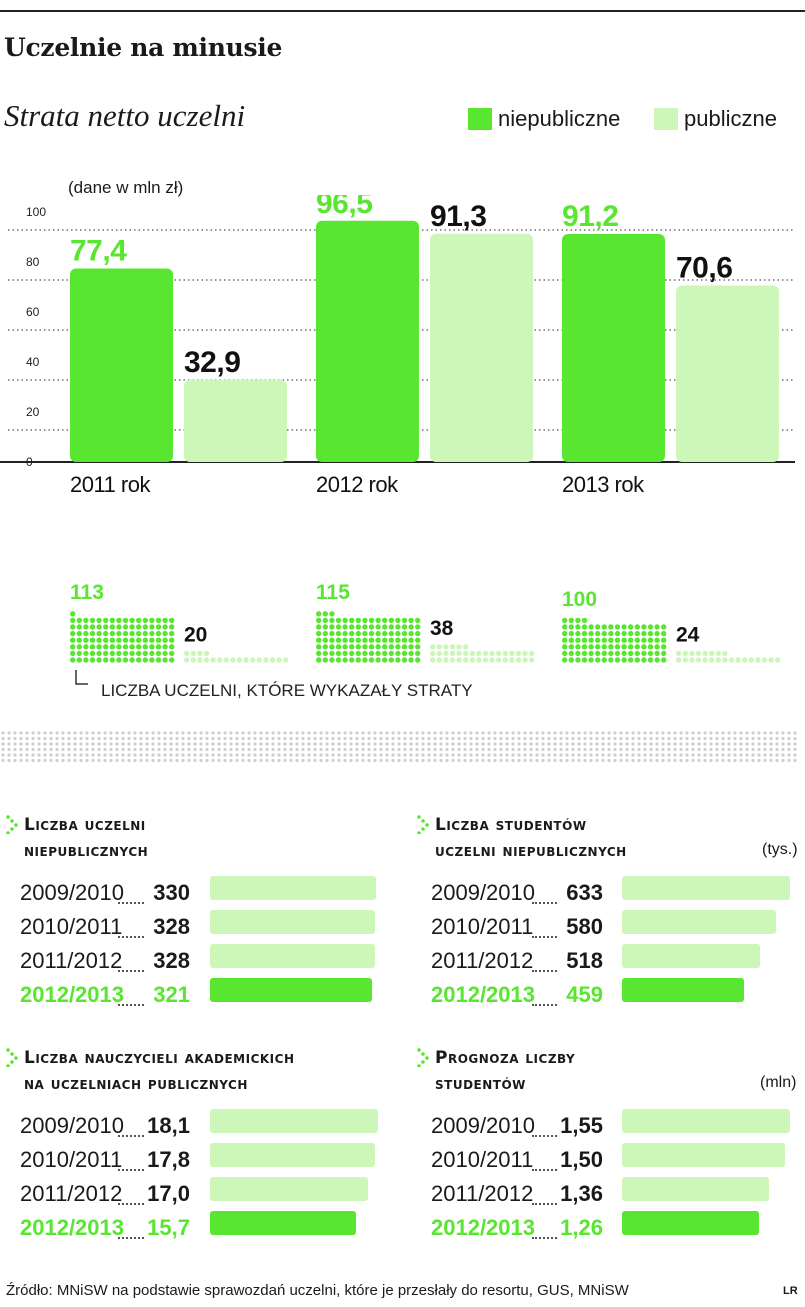  Describe the element at coordinates (483, 1125) in the screenshot. I see `row-year: 2009/2010` at that location.